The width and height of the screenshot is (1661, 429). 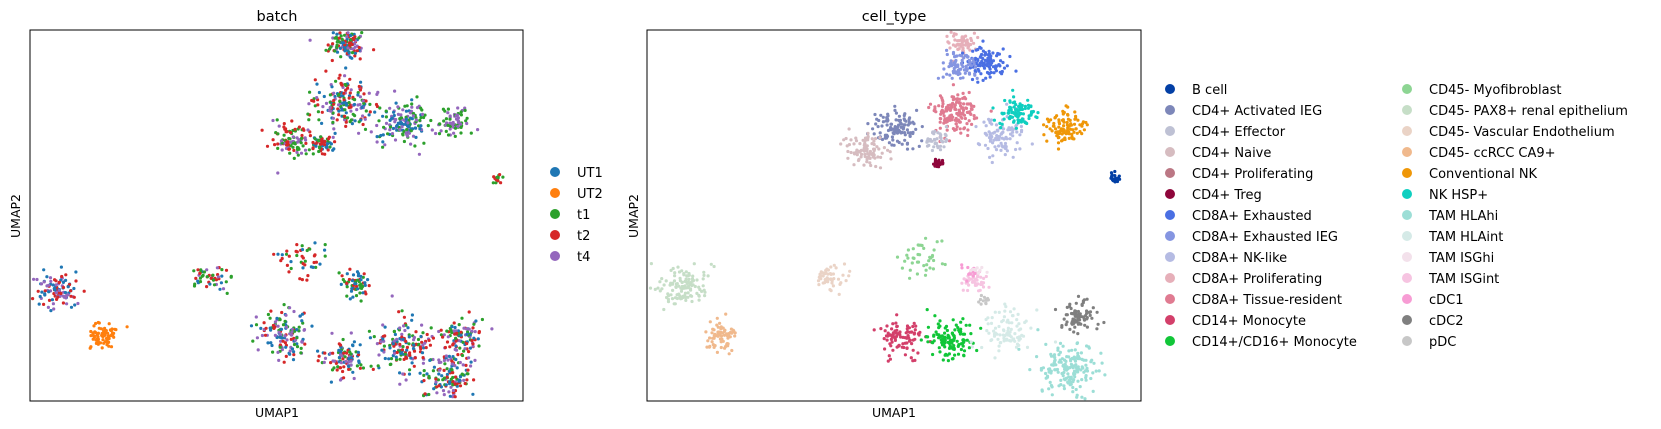 What do you see at coordinates (894, 412) in the screenshot?
I see `x-axis-label-cell-type: UMAP1` at bounding box center [894, 412].